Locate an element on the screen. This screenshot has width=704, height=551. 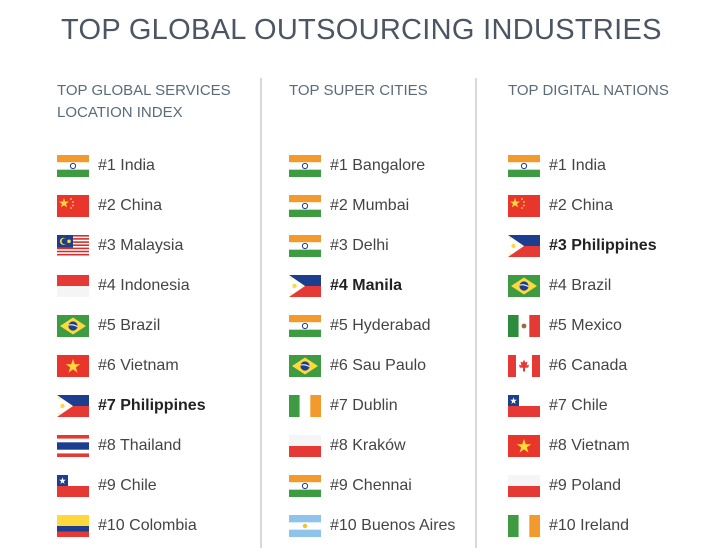
list-item: #10 Ireland is located at coordinates (582, 526).